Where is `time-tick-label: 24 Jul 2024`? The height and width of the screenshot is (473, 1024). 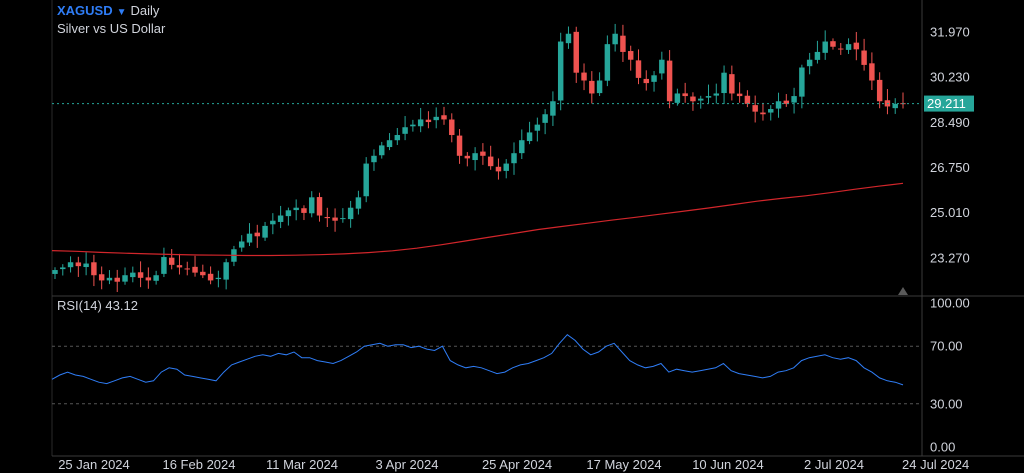 time-tick-label: 24 Jul 2024 is located at coordinates (935, 464).